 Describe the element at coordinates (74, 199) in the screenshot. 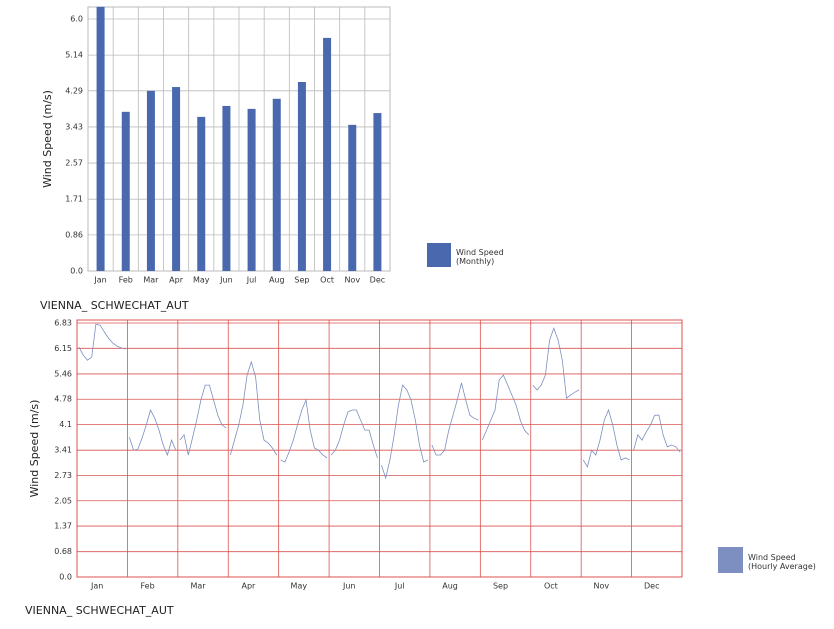

I see `y-tick-label: 1.71` at that location.